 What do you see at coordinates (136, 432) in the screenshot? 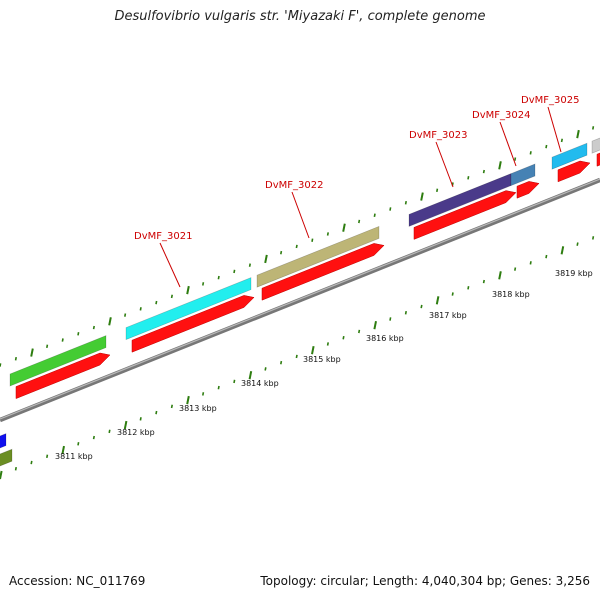
I see `kbp-label: 3812 kbp` at bounding box center [136, 432].